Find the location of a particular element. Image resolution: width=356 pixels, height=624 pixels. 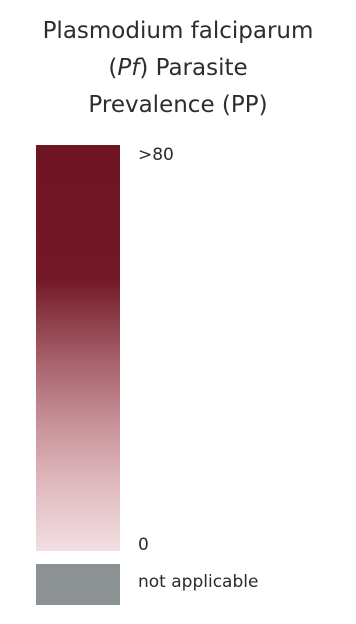

not-applicable-label: not applicable is located at coordinates (198, 582).